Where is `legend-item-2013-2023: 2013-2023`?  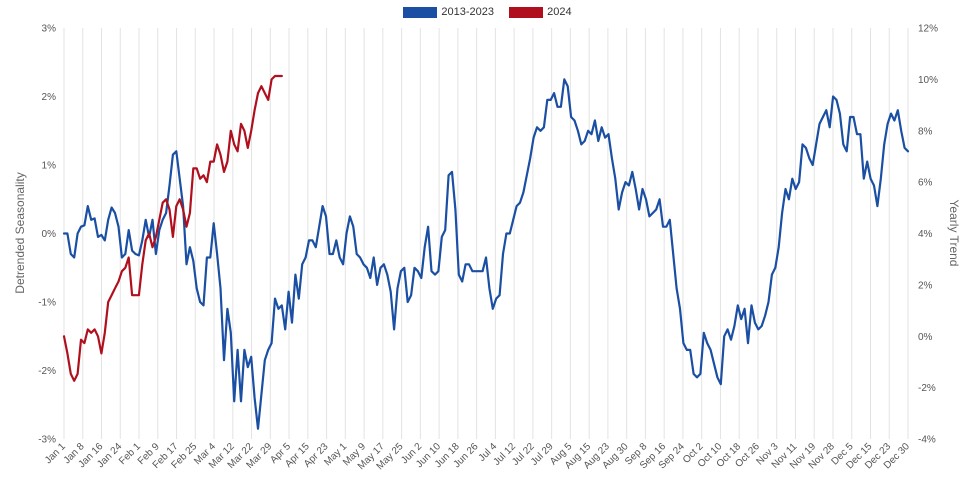
legend-item-2013-2023: 2013-2023 is located at coordinates (448, 12).